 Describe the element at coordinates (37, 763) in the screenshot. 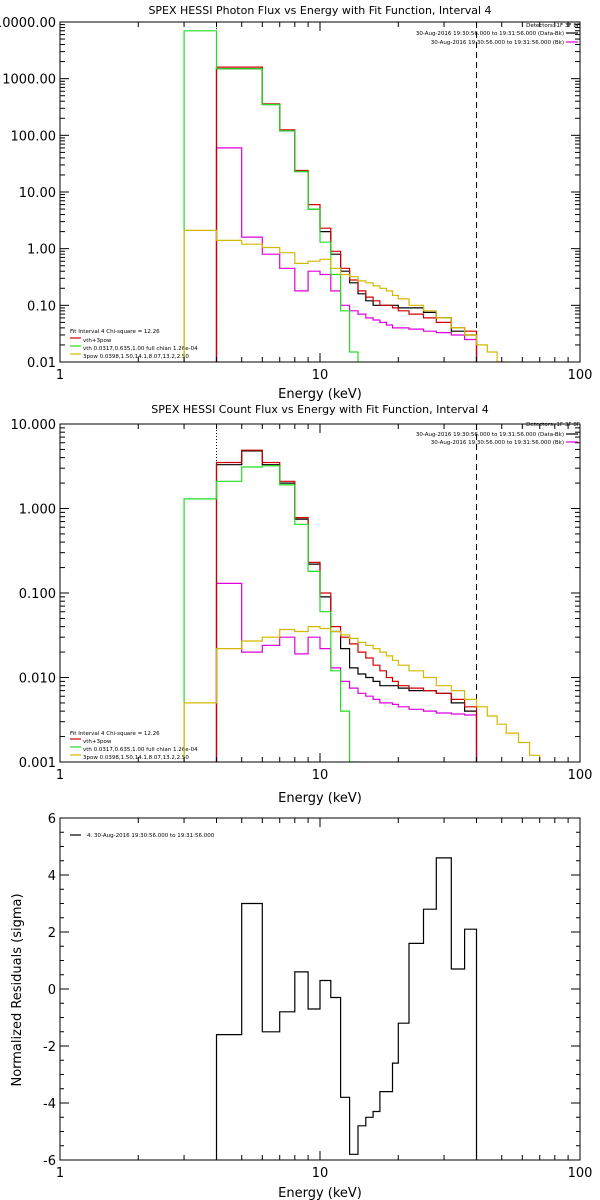

I see `y-tick-label: 0.001` at that location.